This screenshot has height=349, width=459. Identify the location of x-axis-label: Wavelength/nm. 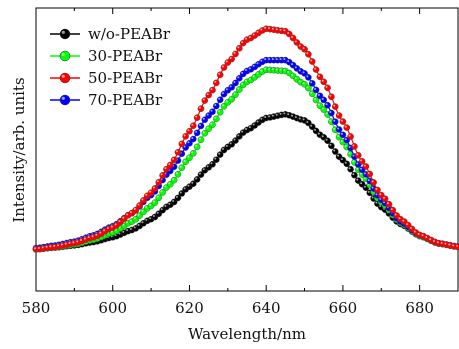
(247, 334).